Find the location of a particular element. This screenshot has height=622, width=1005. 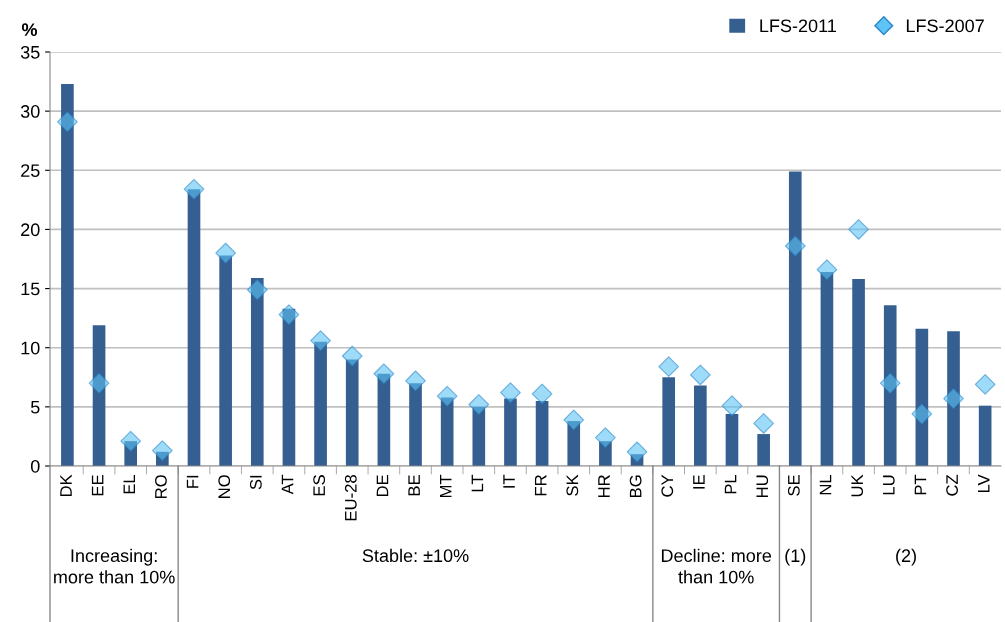

x-tick-label: DE is located at coordinates (382, 486).